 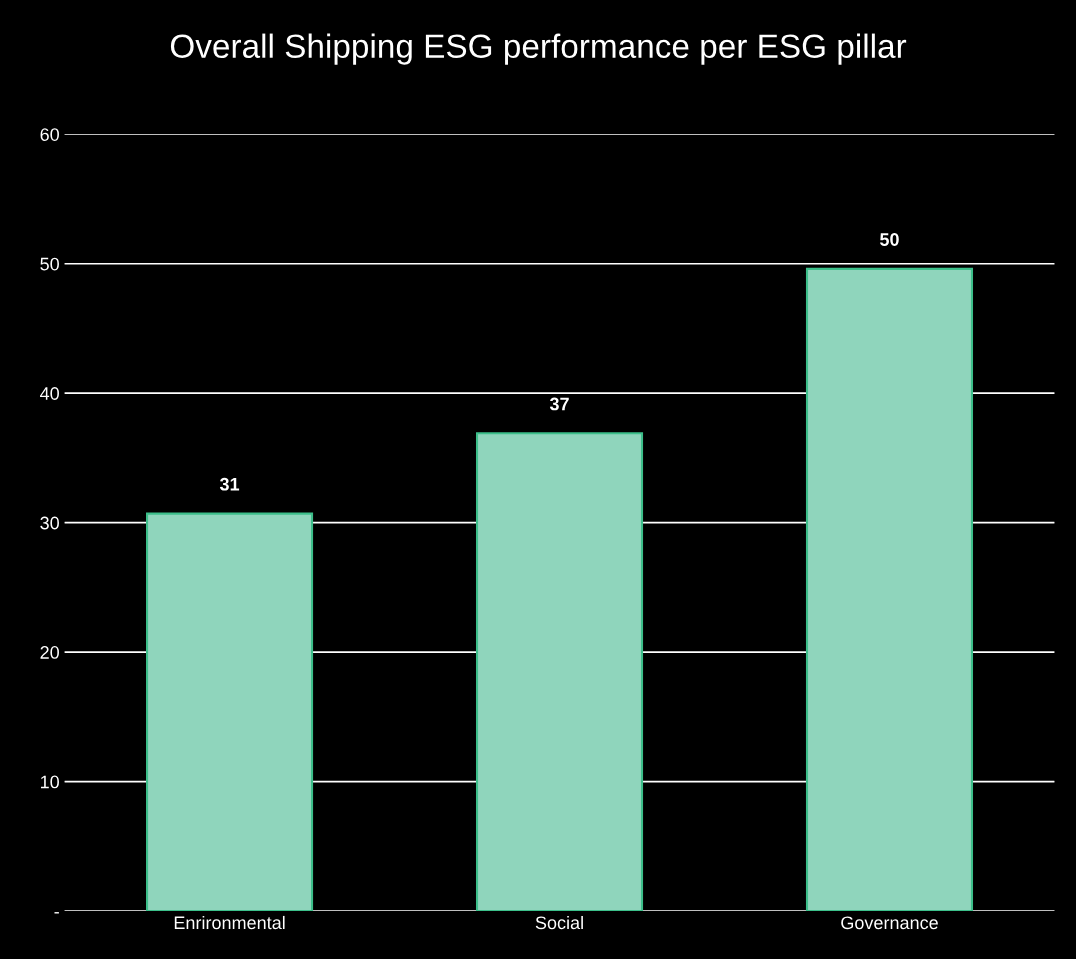 I want to click on y-tick-label: 60, so click(x=49, y=134).